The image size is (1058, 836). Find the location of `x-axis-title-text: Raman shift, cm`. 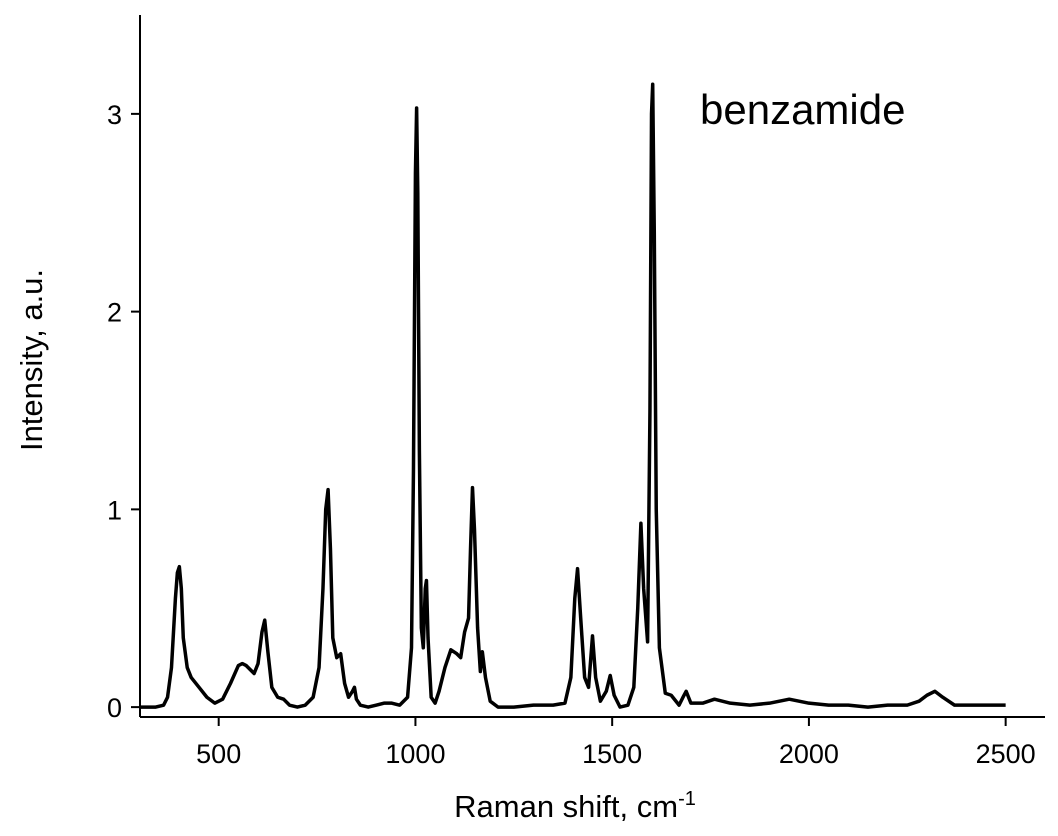

x-axis-title-text: Raman shift, cm is located at coordinates (566, 806).